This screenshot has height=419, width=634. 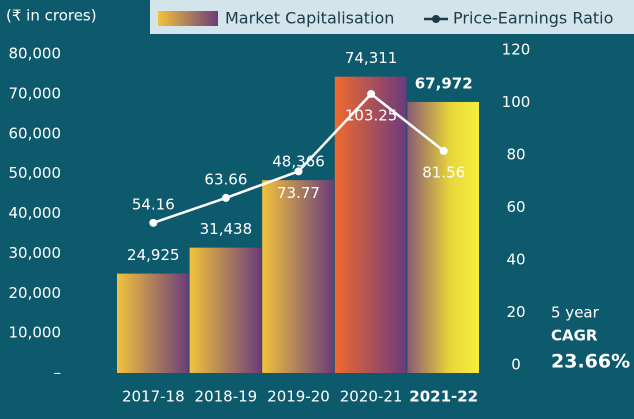 I want to click on y-tick-label: 50,000, so click(x=35, y=173).